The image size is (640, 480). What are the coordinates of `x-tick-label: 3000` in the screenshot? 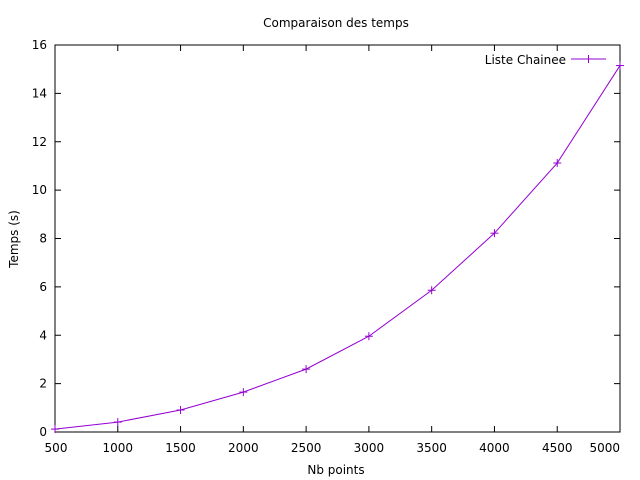 It's located at (369, 448).